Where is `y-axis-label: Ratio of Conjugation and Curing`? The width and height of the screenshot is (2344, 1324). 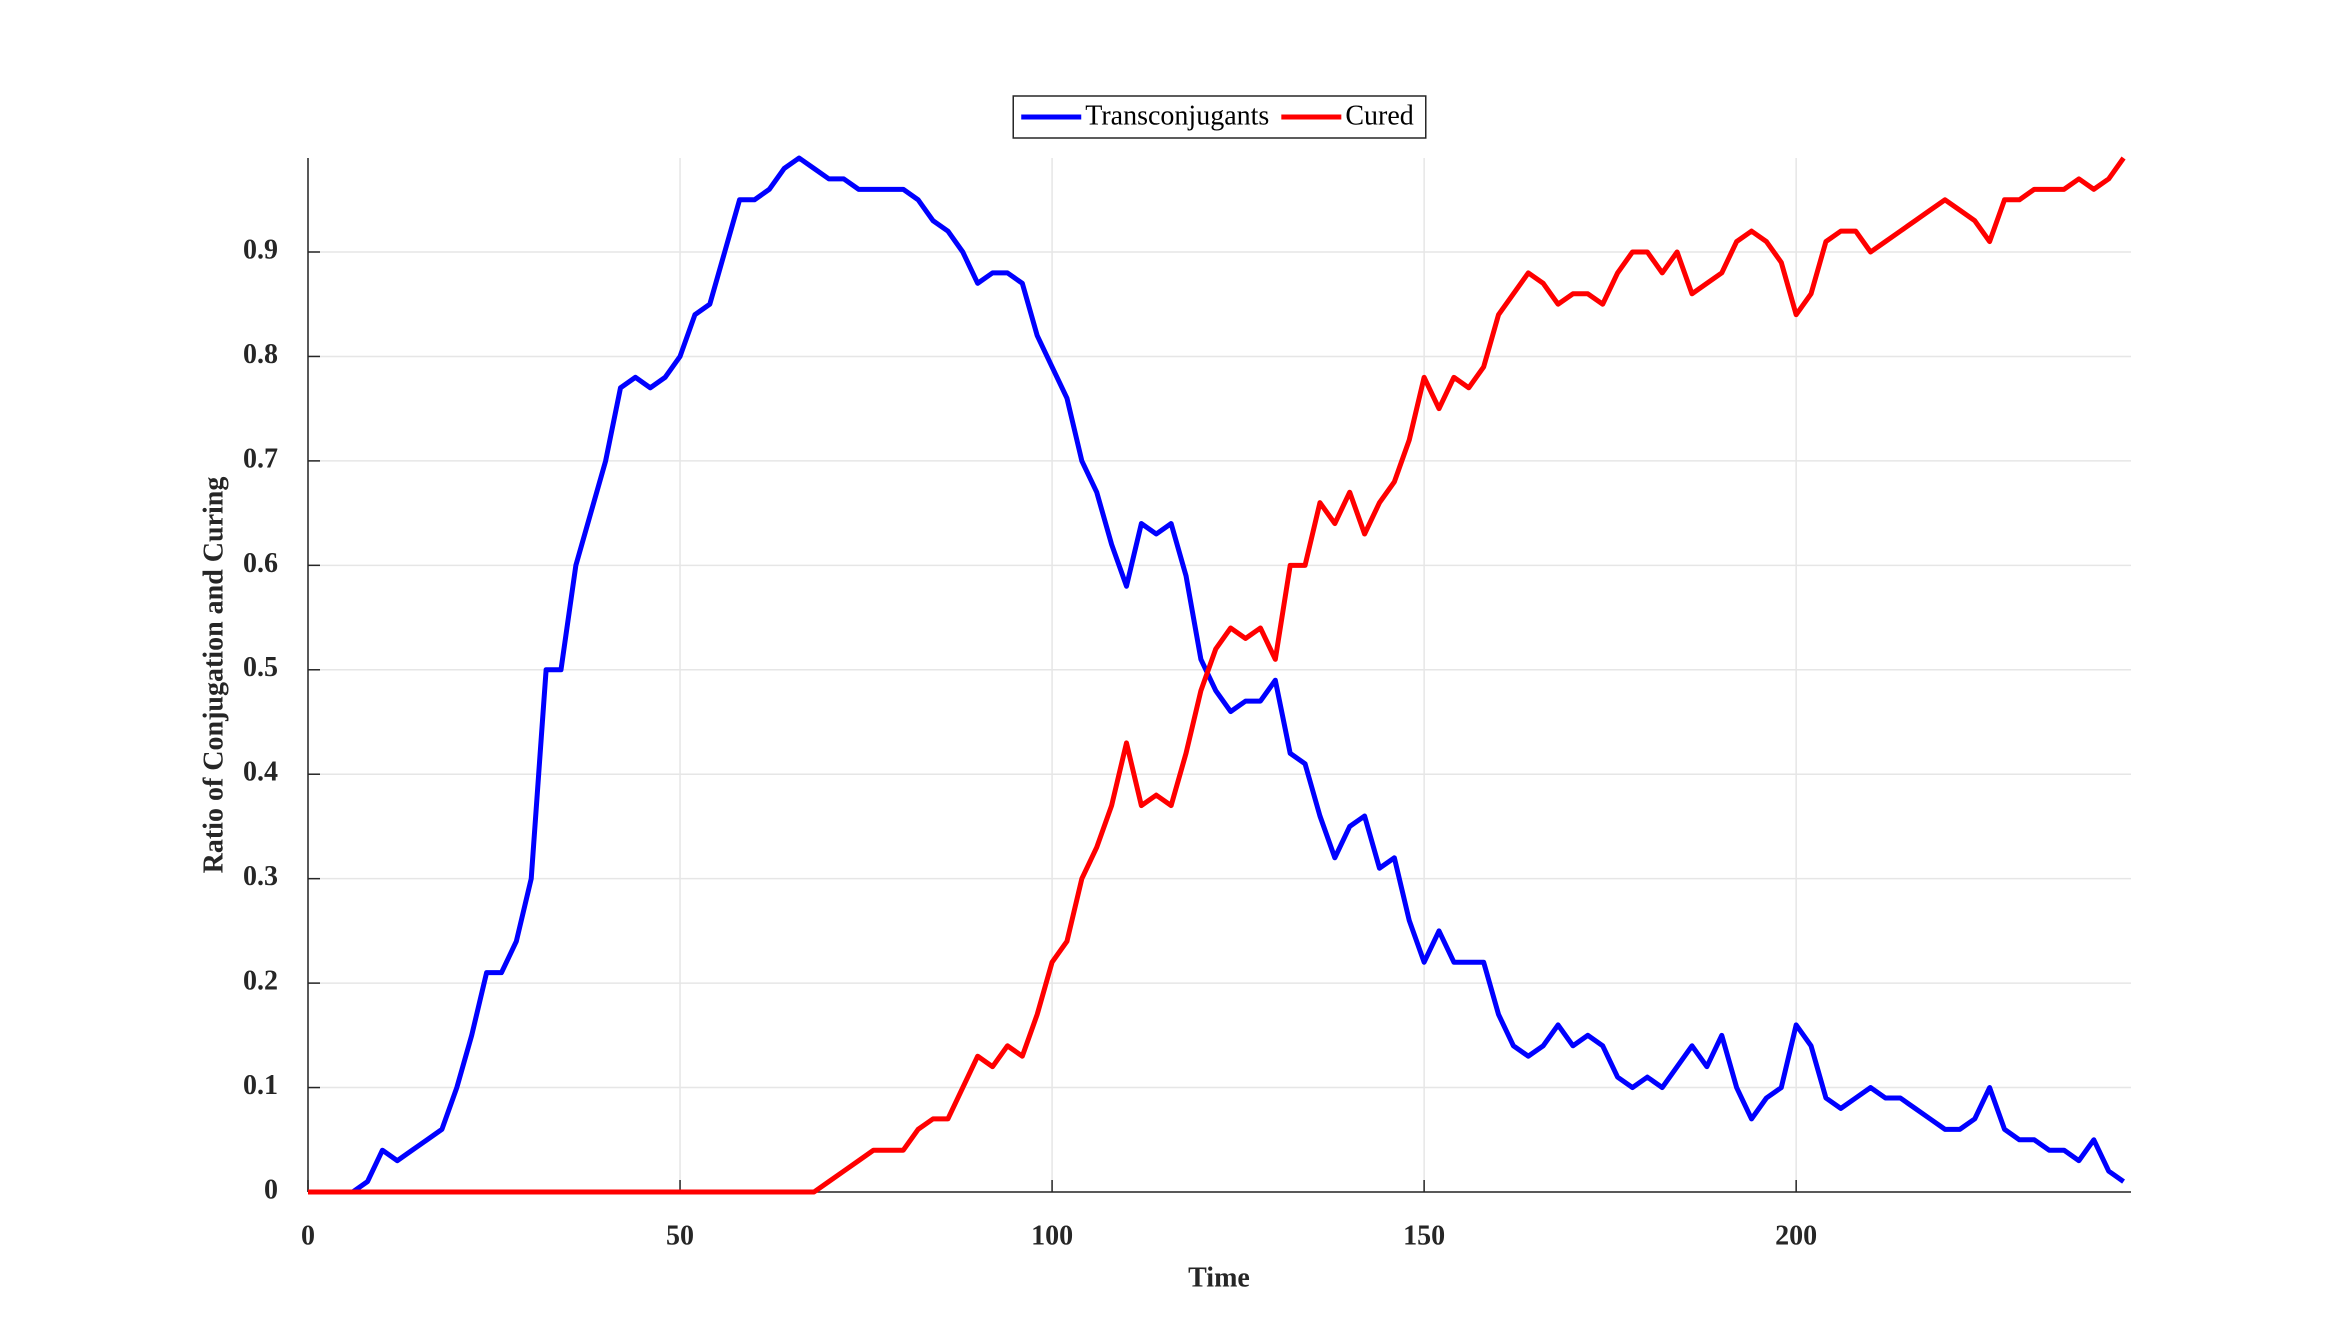 y-axis-label: Ratio of Conjugation and Curing is located at coordinates (213, 675).